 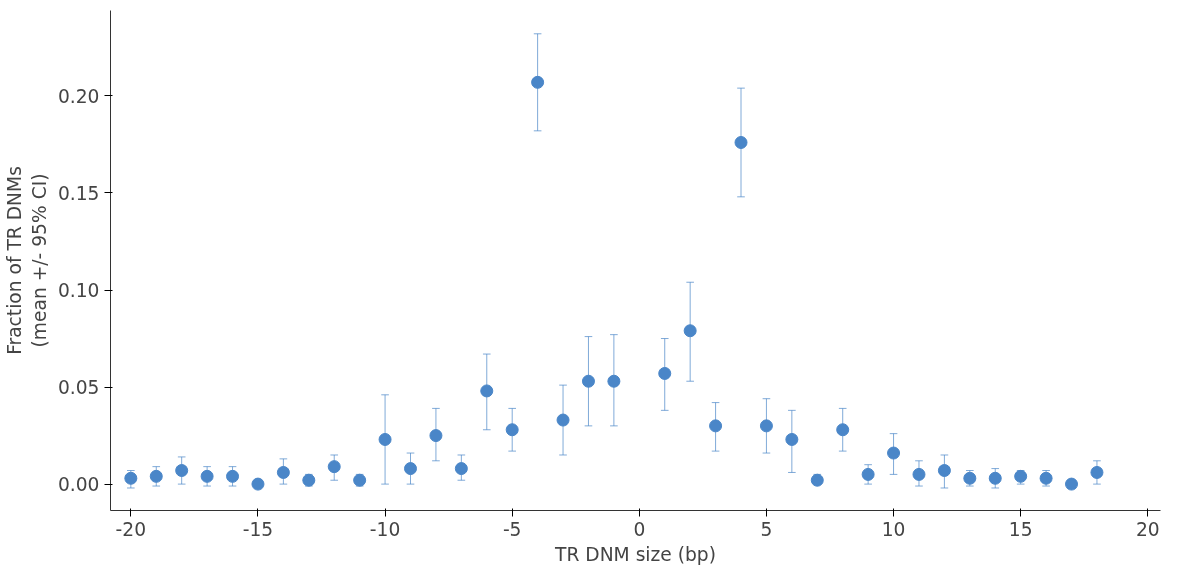 What do you see at coordinates (78, 388) in the screenshot?
I see `y-tick-label: 0.05` at bounding box center [78, 388].